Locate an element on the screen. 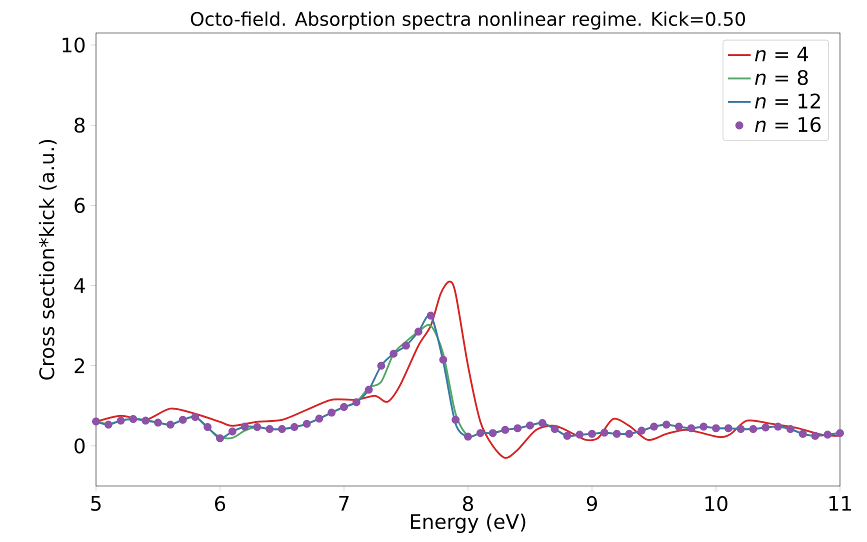 This screenshot has width=867, height=542. y-tick-label: 0 is located at coordinates (79, 446).